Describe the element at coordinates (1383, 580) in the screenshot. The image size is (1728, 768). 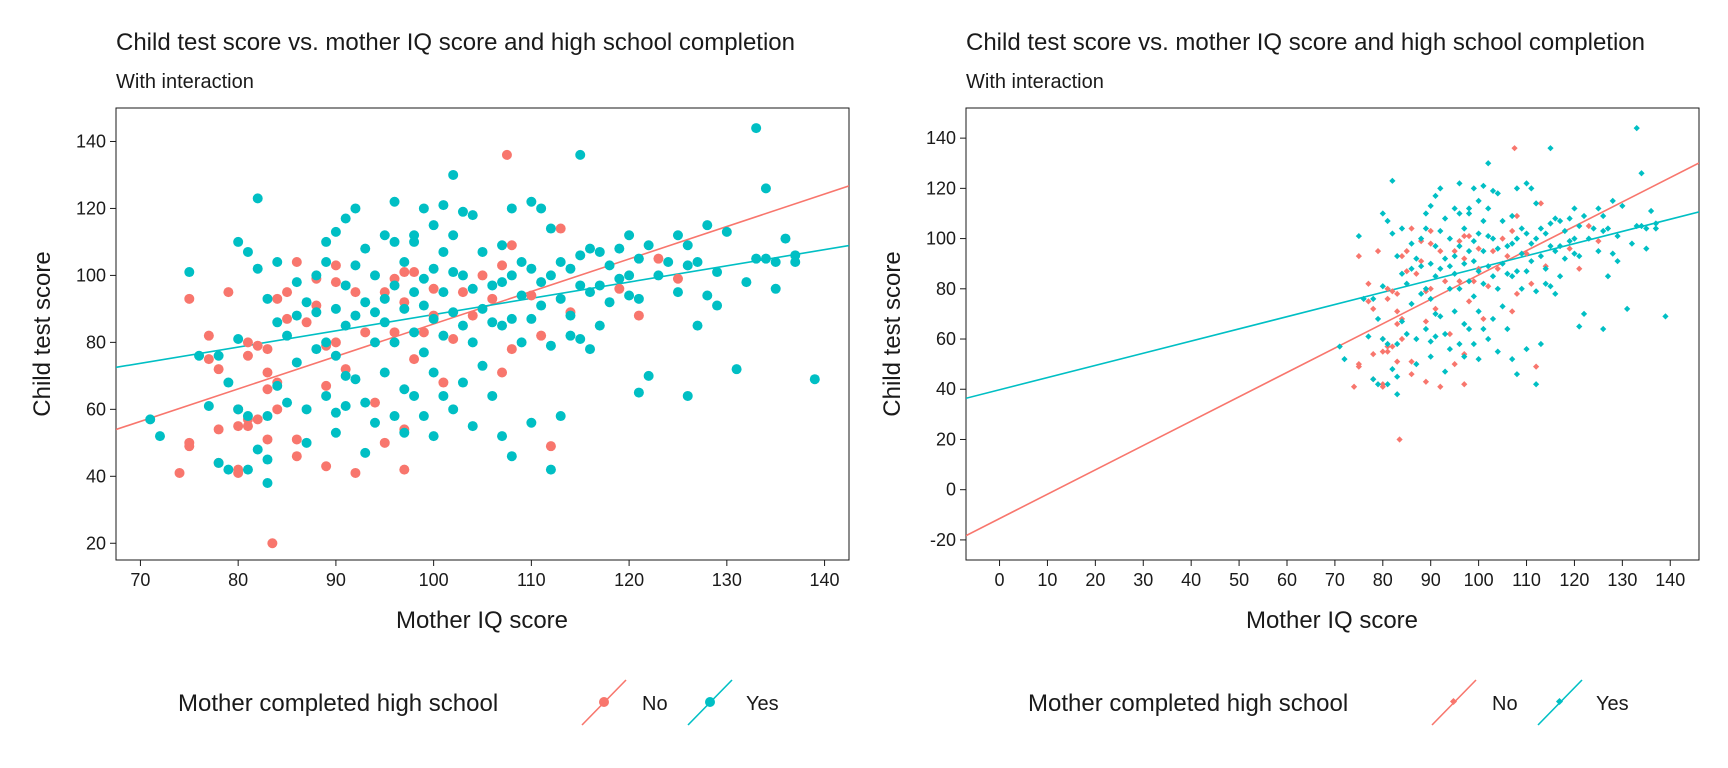
I see `x-tick-label: 80` at that location.